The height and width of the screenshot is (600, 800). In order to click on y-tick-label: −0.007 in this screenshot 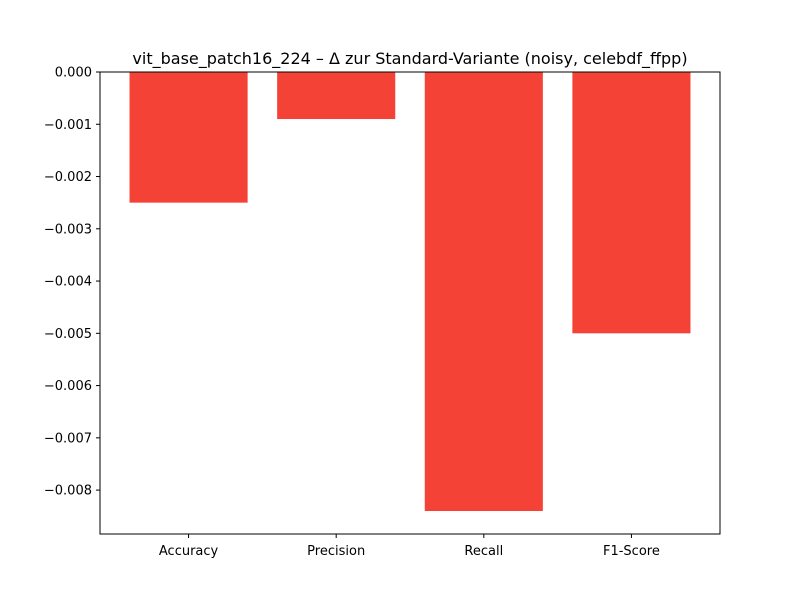, I will do `click(68, 438)`.